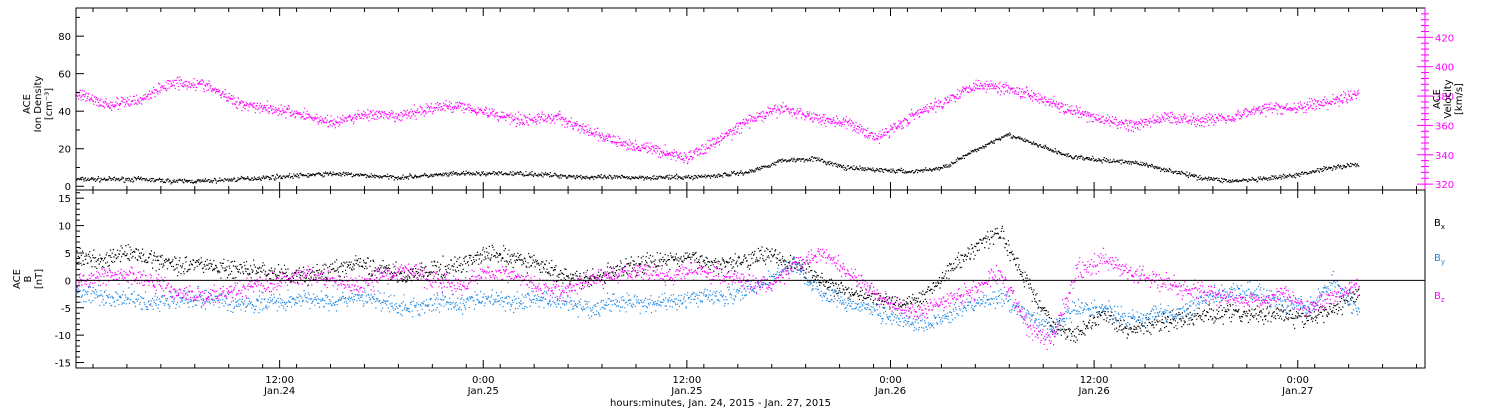 Image resolution: width=1500 pixels, height=410 pixels. I want to click on legend-Bz: Bz, so click(1439, 297).